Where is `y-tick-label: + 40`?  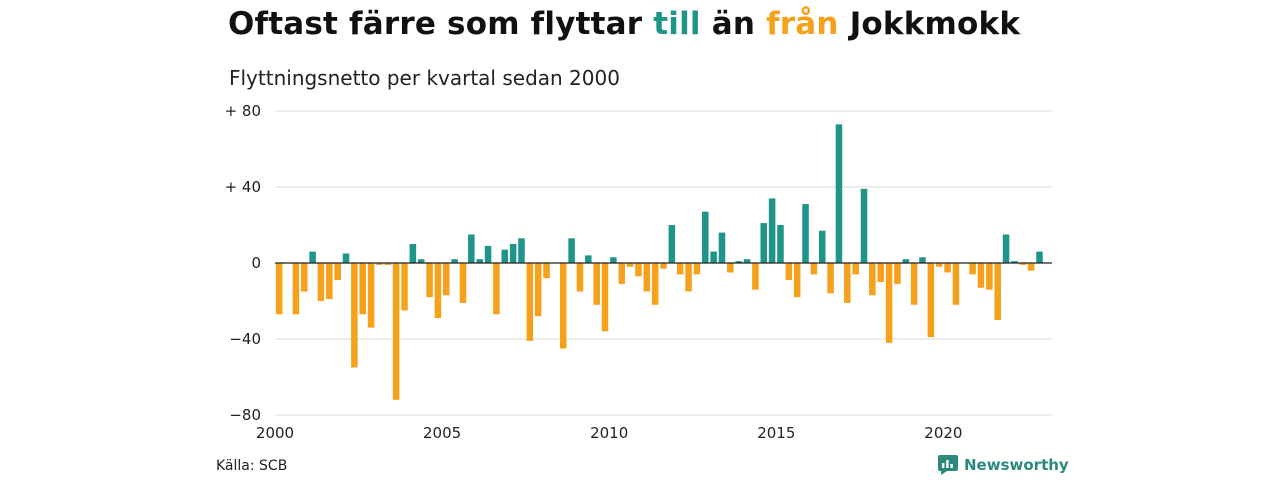
y-tick-label: + 40 is located at coordinates (243, 187).